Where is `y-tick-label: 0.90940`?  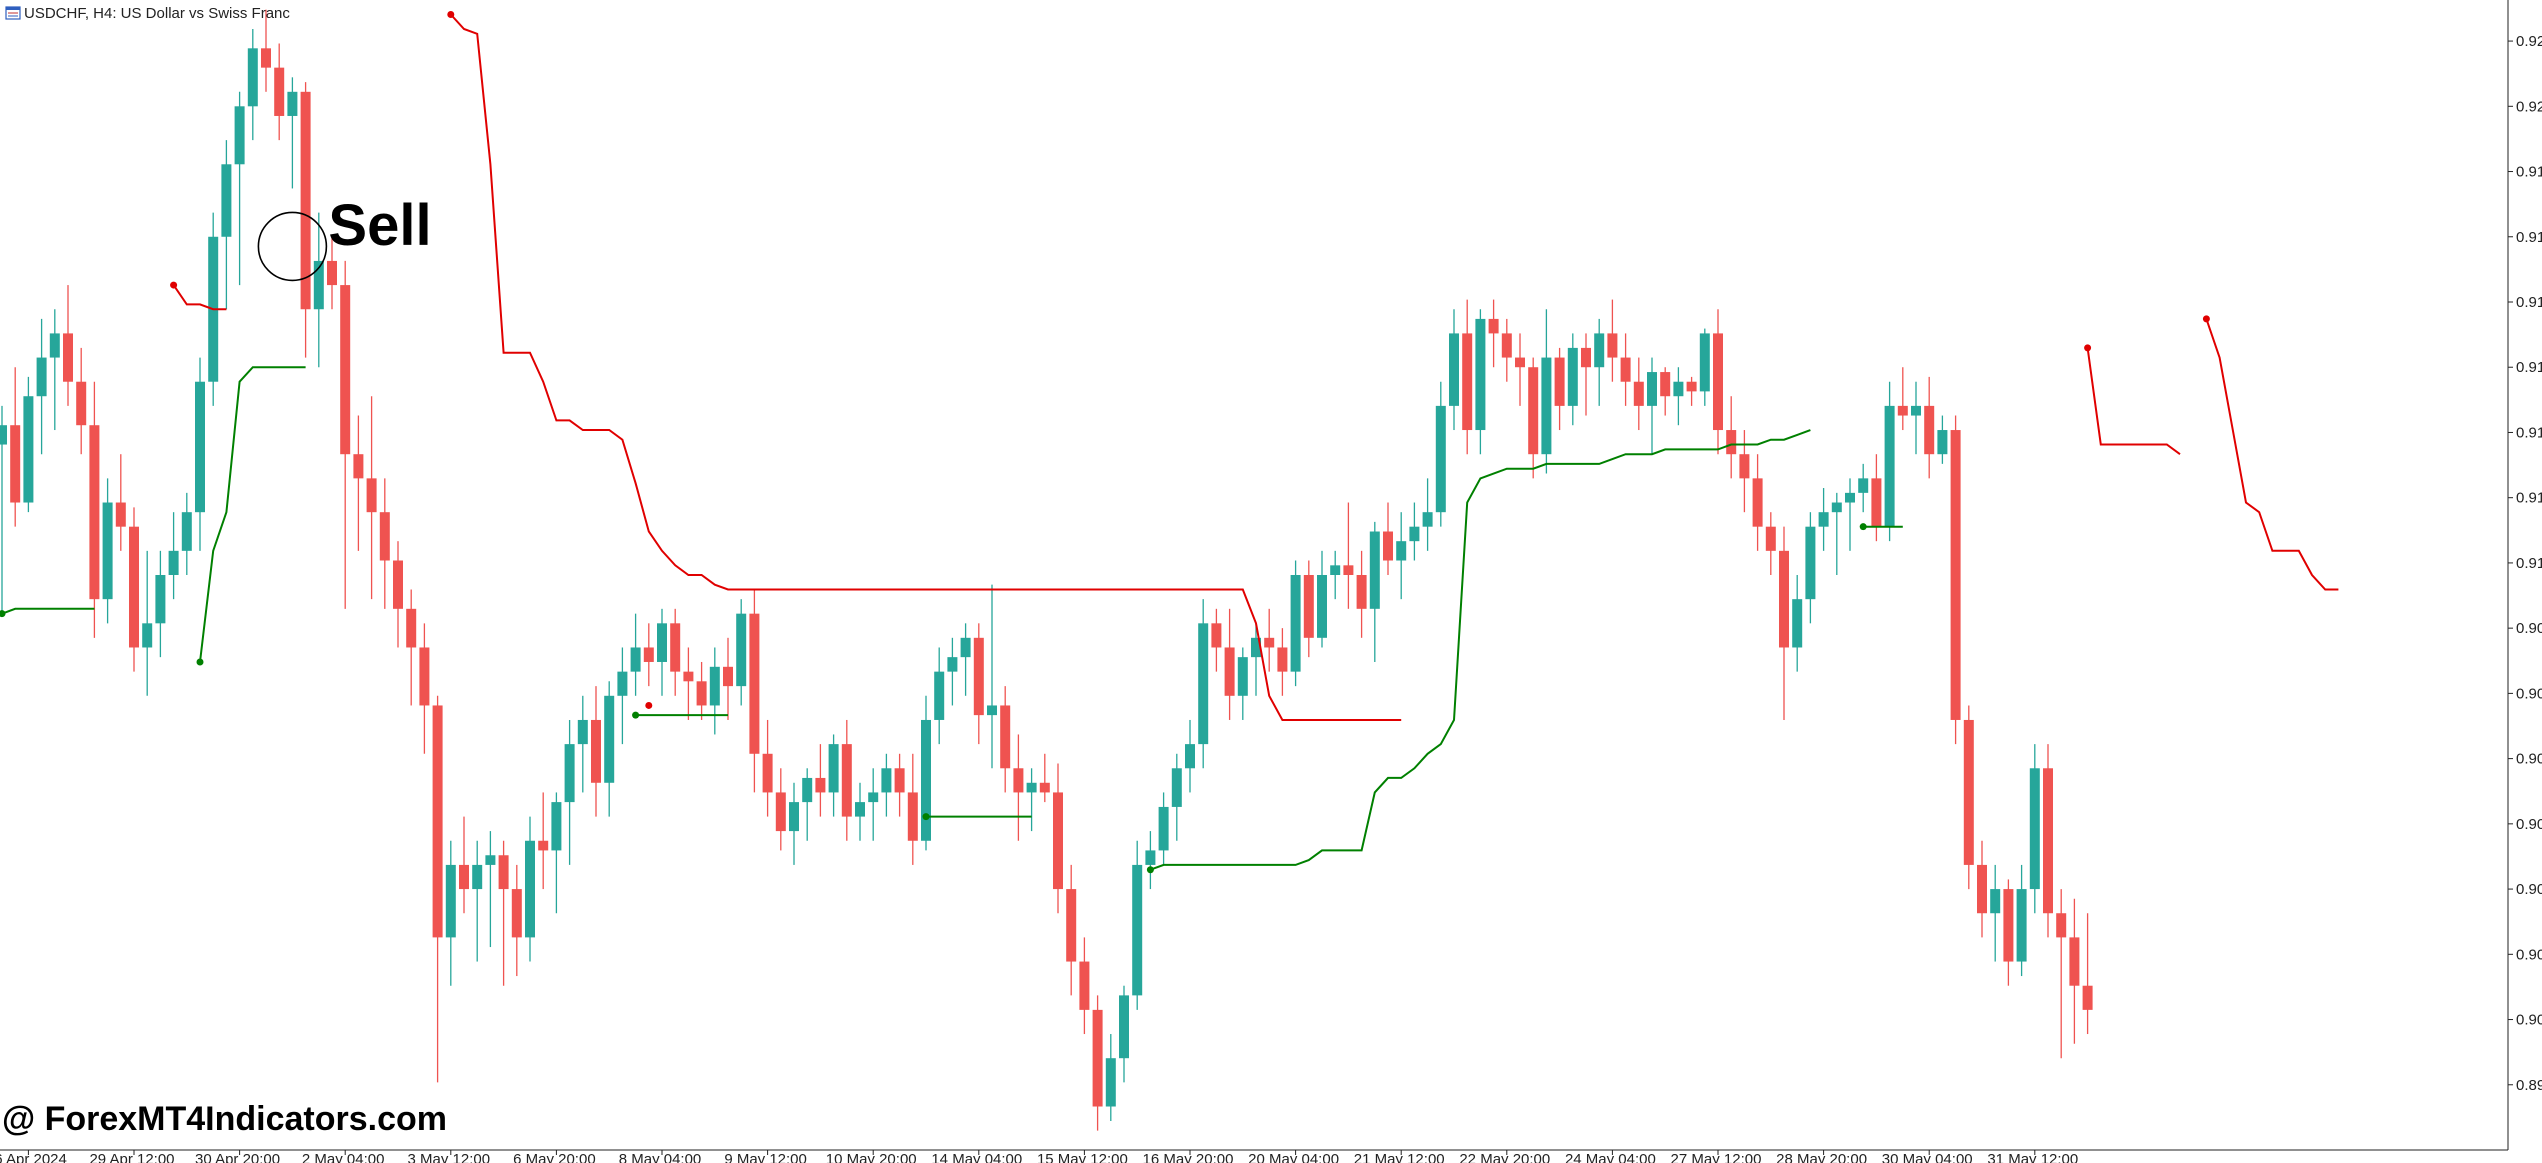
y-tick-label: 0.90940 is located at coordinates (2529, 628).